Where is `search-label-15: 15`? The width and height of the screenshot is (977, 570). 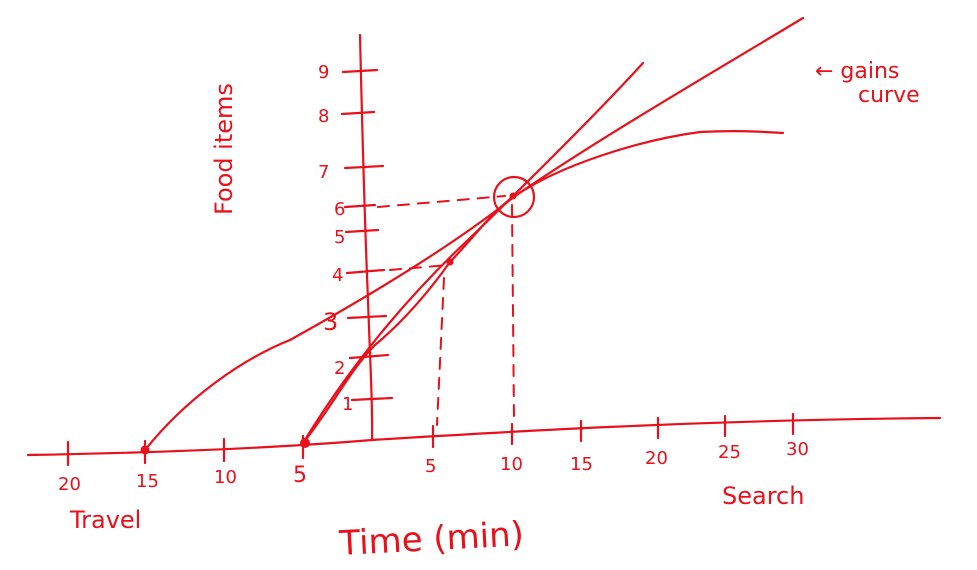
search-label-15: 15 is located at coordinates (581, 464).